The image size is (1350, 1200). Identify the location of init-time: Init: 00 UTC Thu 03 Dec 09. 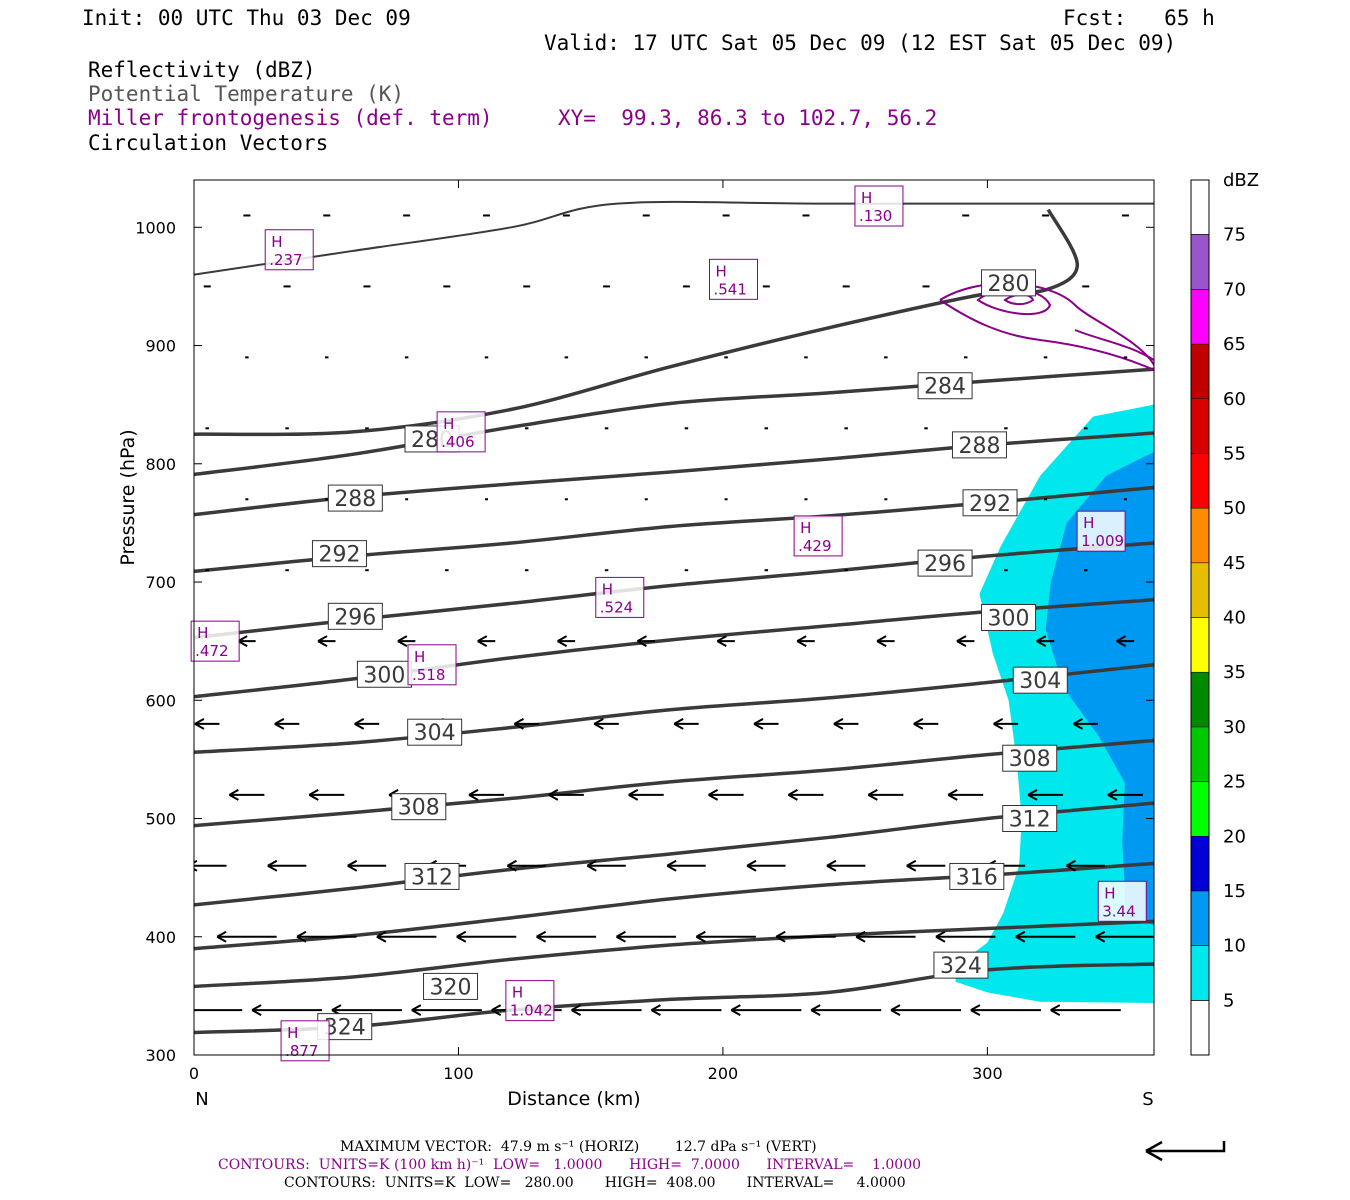
(246, 18).